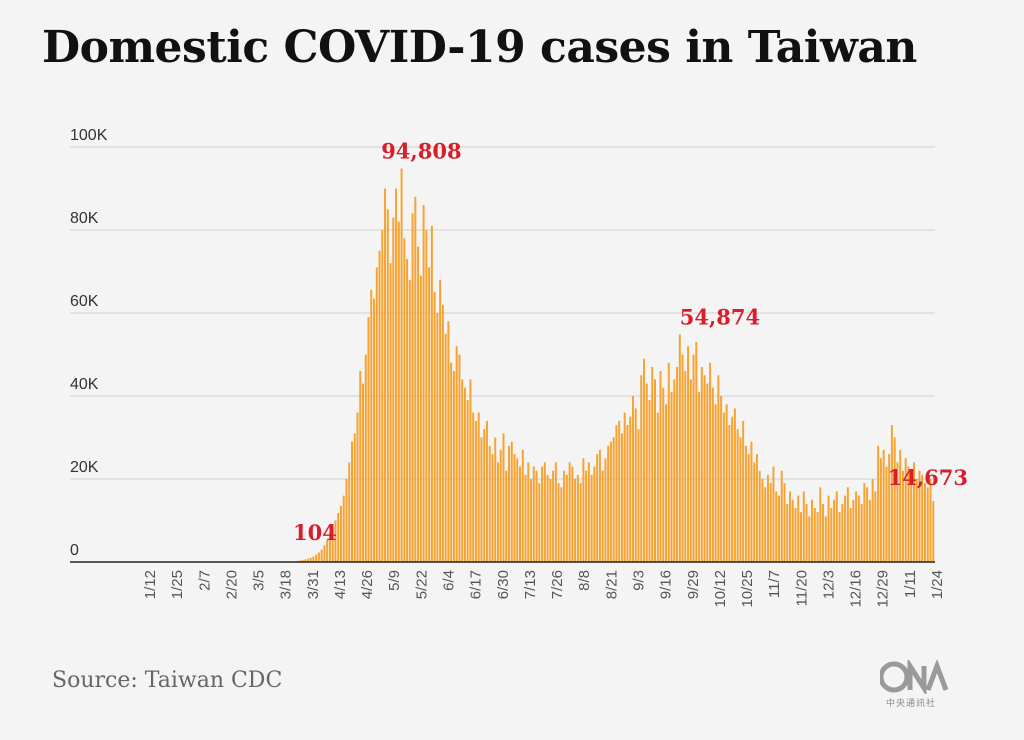 The height and width of the screenshot is (740, 1024). I want to click on x-tick-label: 2/20, so click(231, 584).